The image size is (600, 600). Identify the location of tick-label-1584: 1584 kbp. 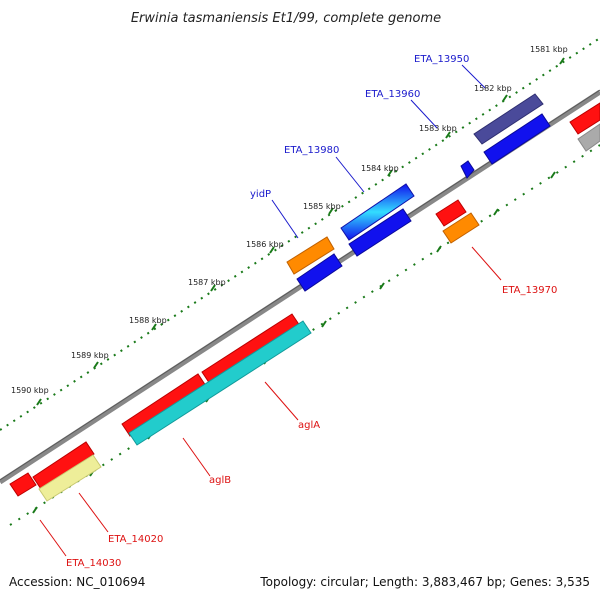
(380, 168).